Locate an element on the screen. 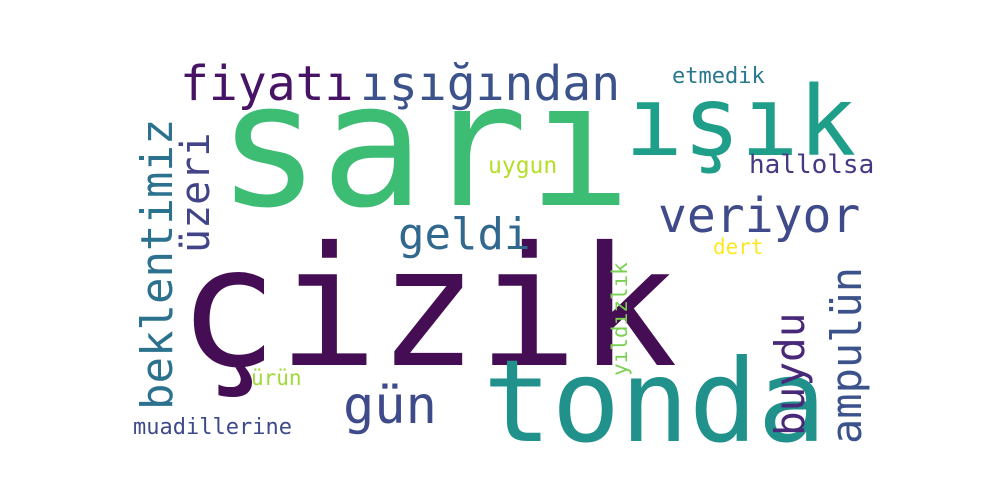 Image resolution: width=1000 pixels, height=500 pixels. word-dert: dert is located at coordinates (738, 247).